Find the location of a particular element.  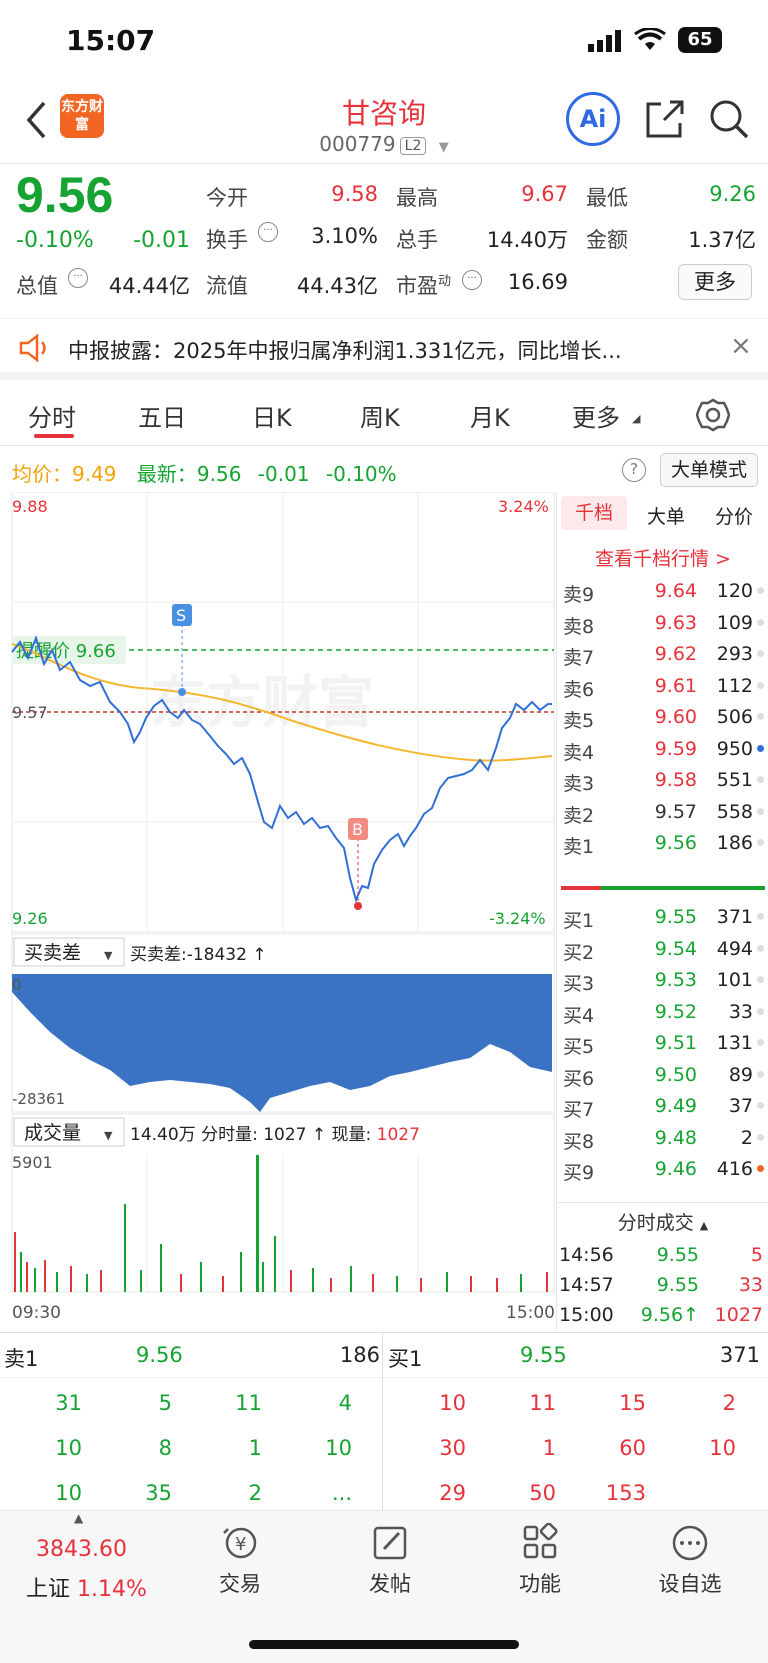

expand-caret-icon: ▲ is located at coordinates (79, 1518).